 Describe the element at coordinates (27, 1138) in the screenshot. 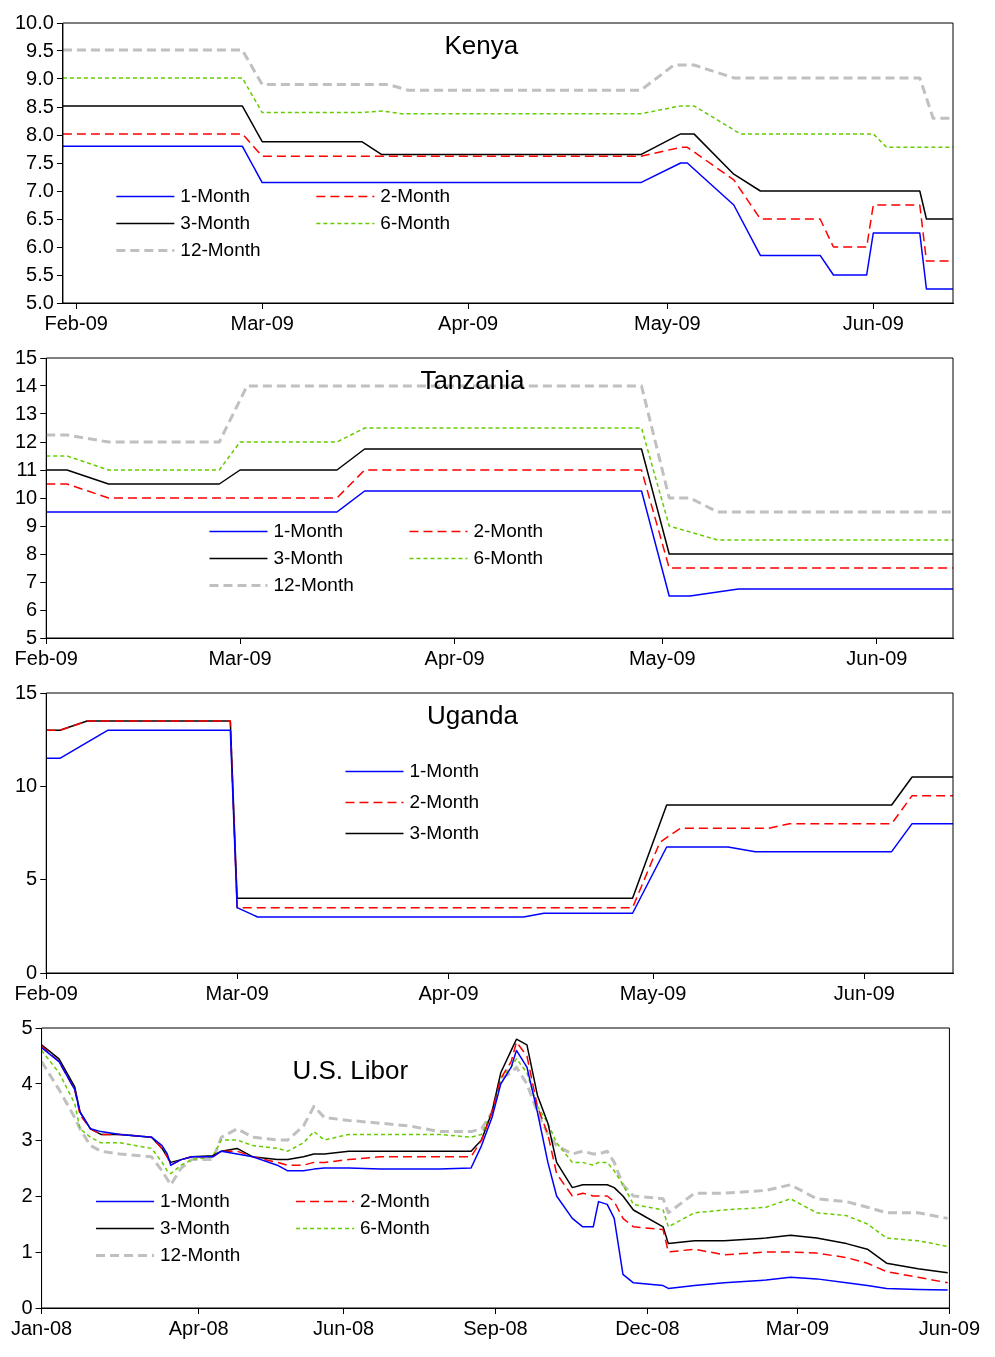

I see `y-tick-label: 3` at that location.